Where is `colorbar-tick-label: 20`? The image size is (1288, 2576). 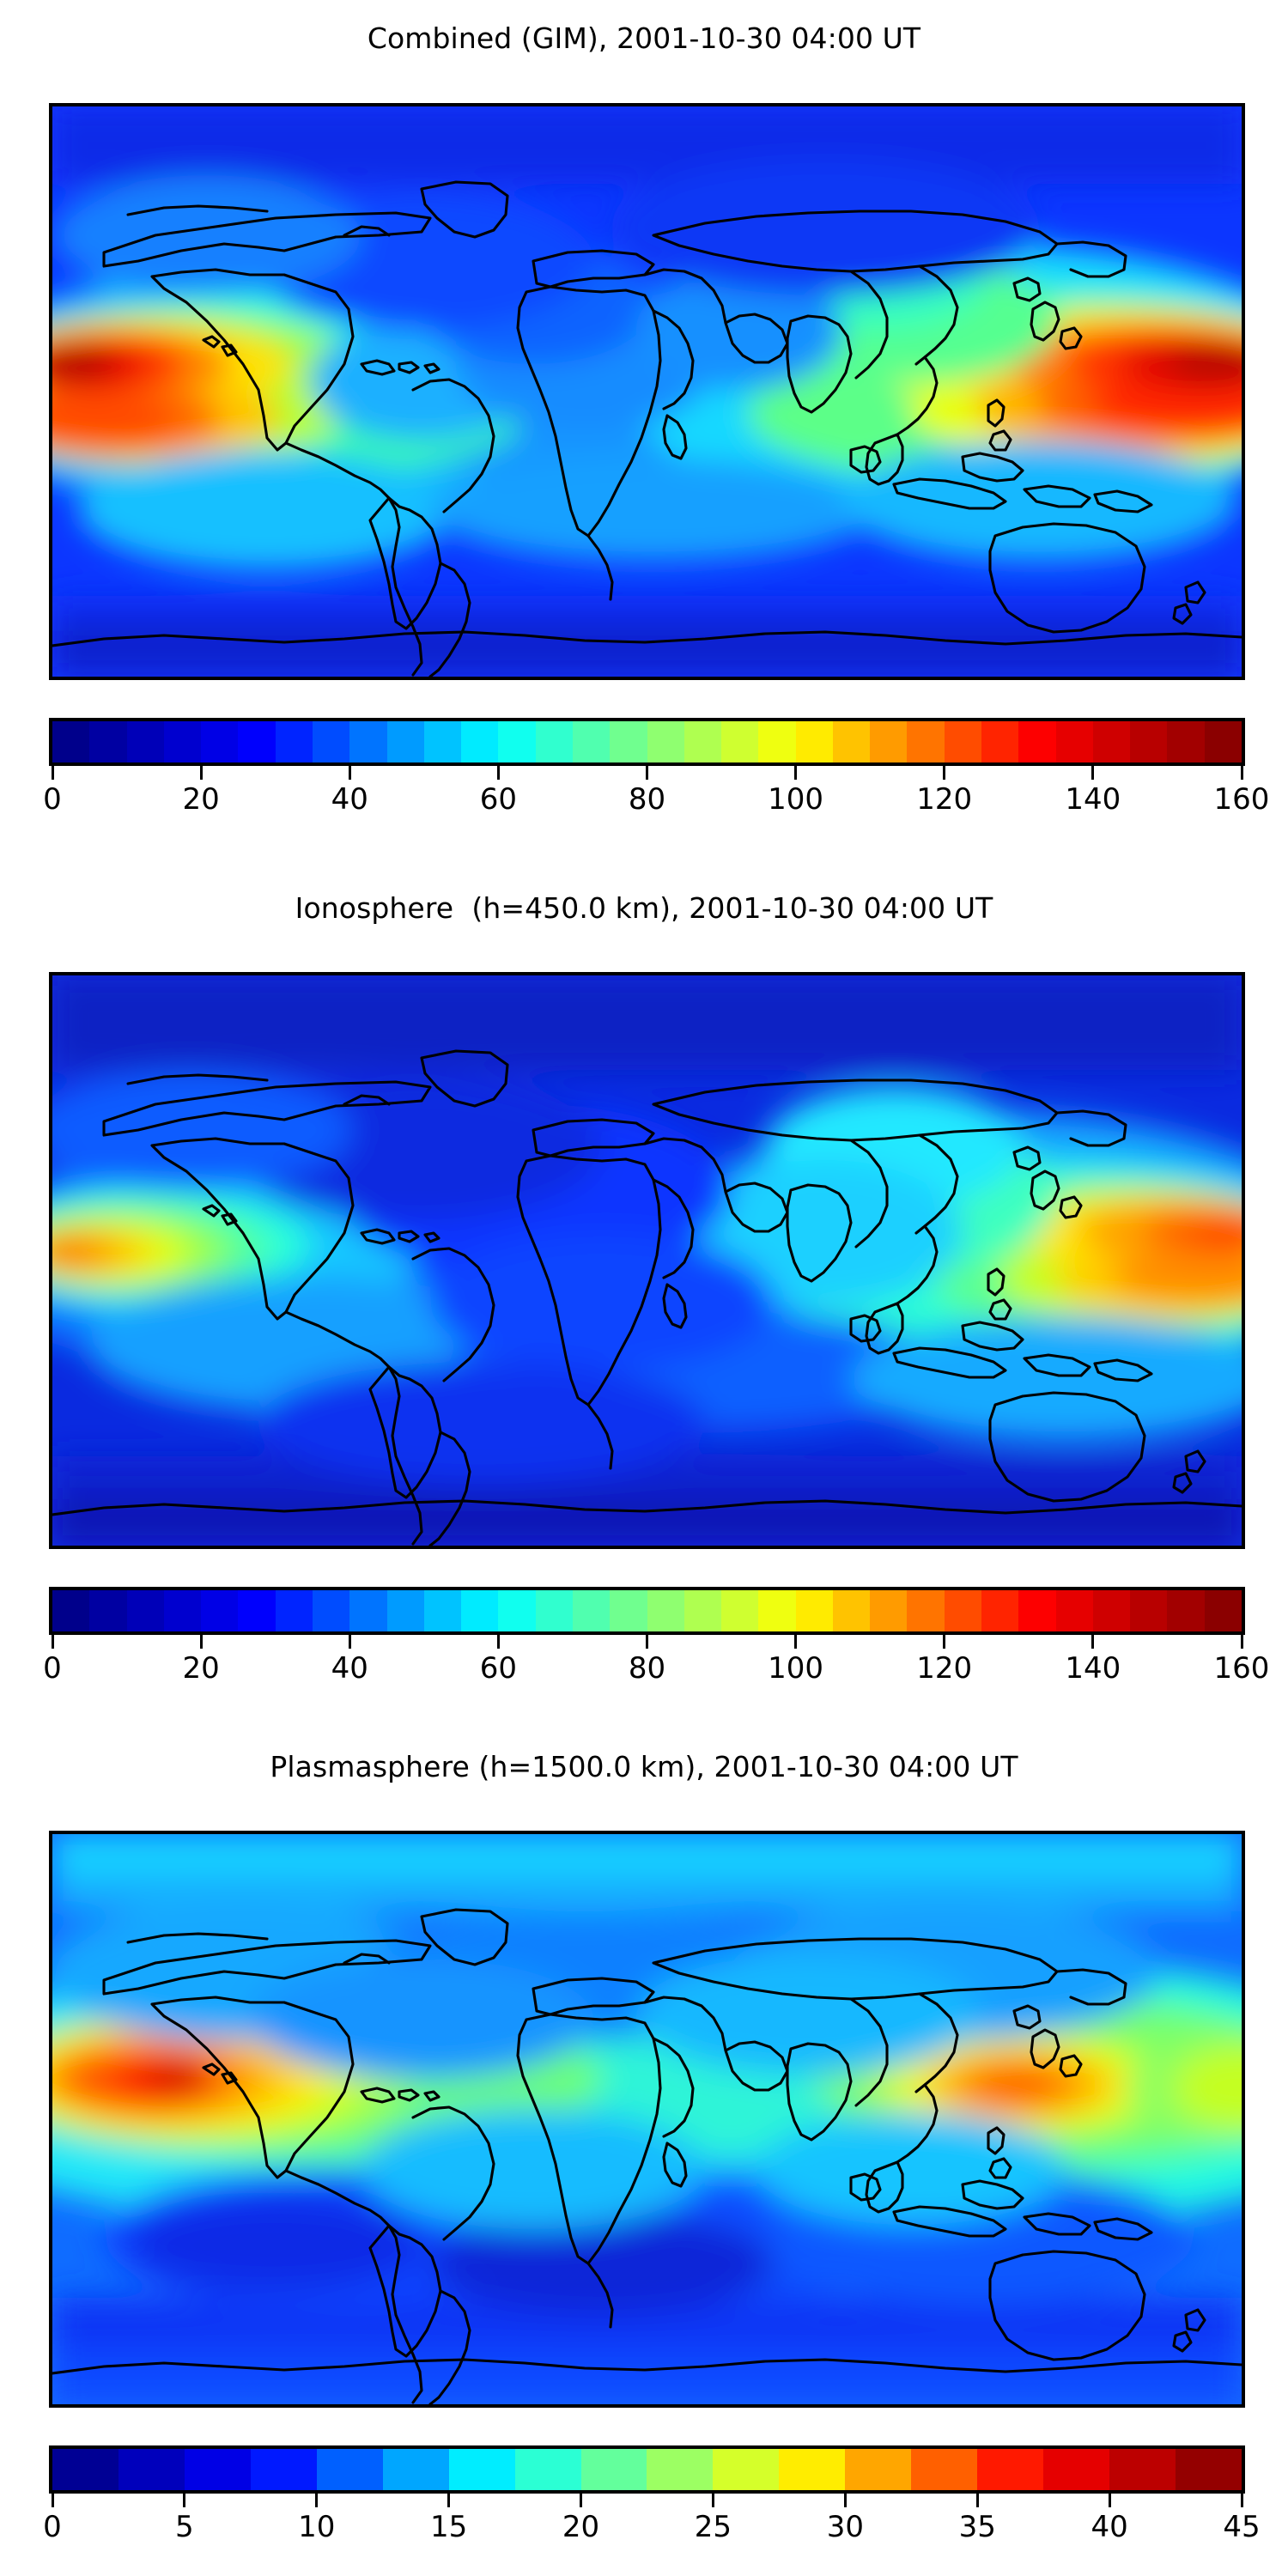 colorbar-tick-label: 20 is located at coordinates (201, 799).